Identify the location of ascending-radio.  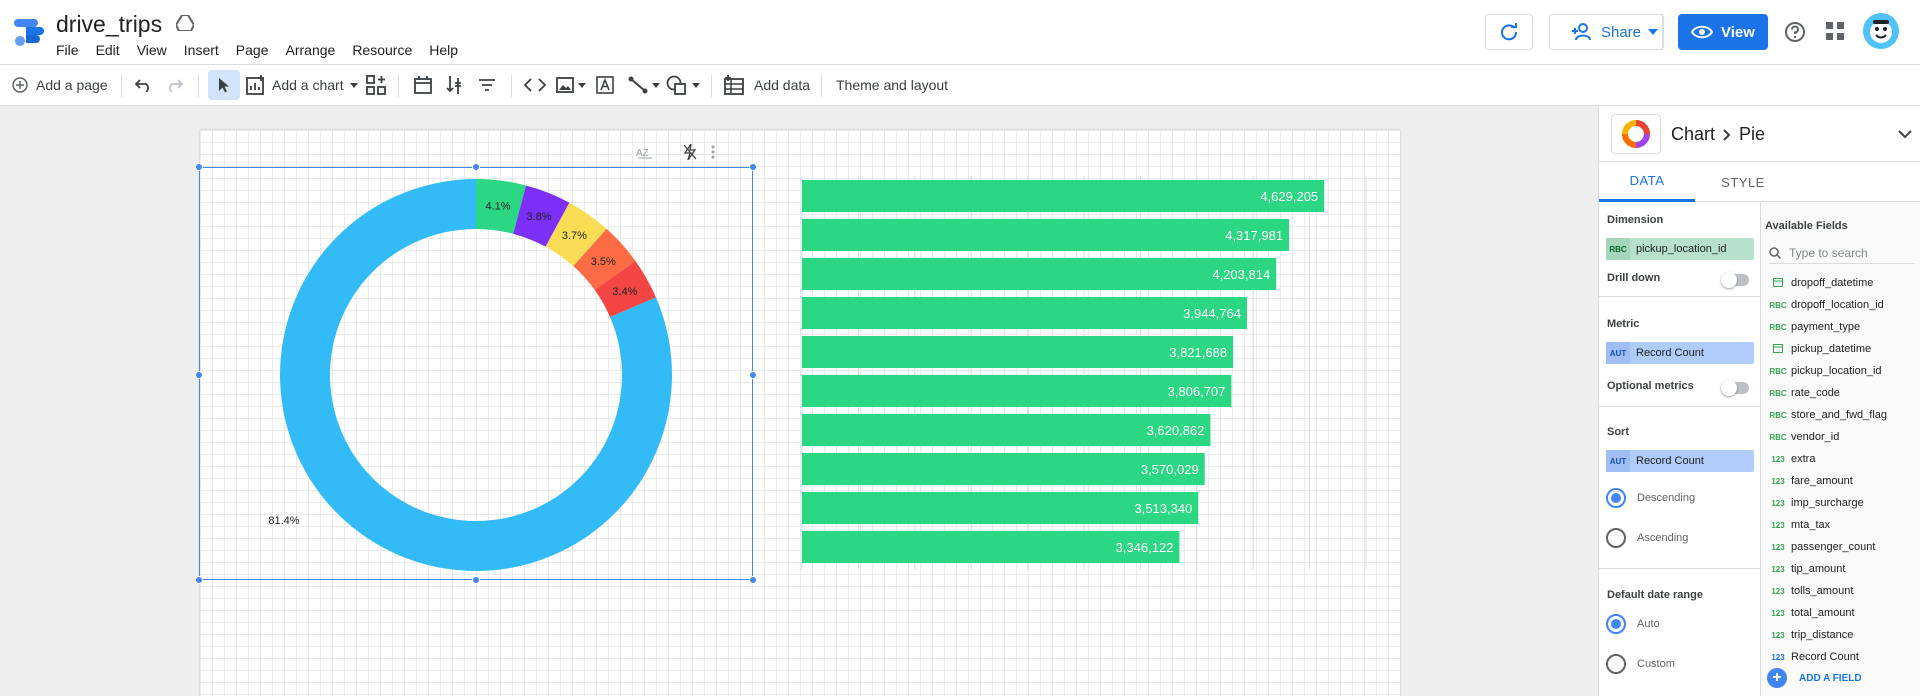
(1616, 538).